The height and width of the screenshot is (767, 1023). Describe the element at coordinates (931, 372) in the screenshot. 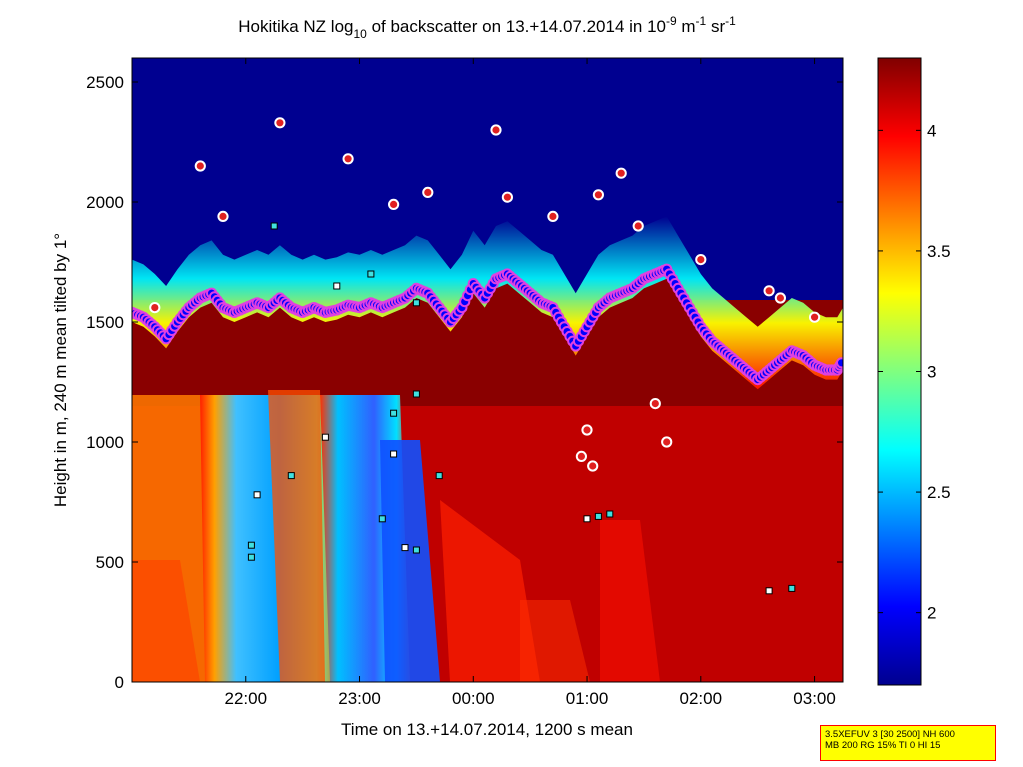

I see `colorbar-tick-label: 3` at that location.